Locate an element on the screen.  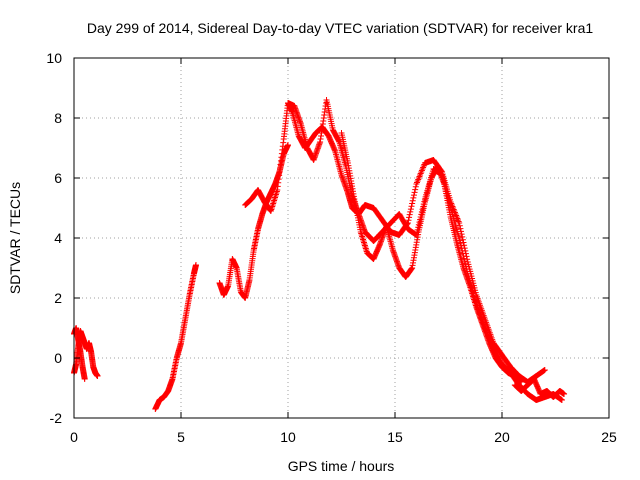
series-arc-early is located at coordinates (86, 353).